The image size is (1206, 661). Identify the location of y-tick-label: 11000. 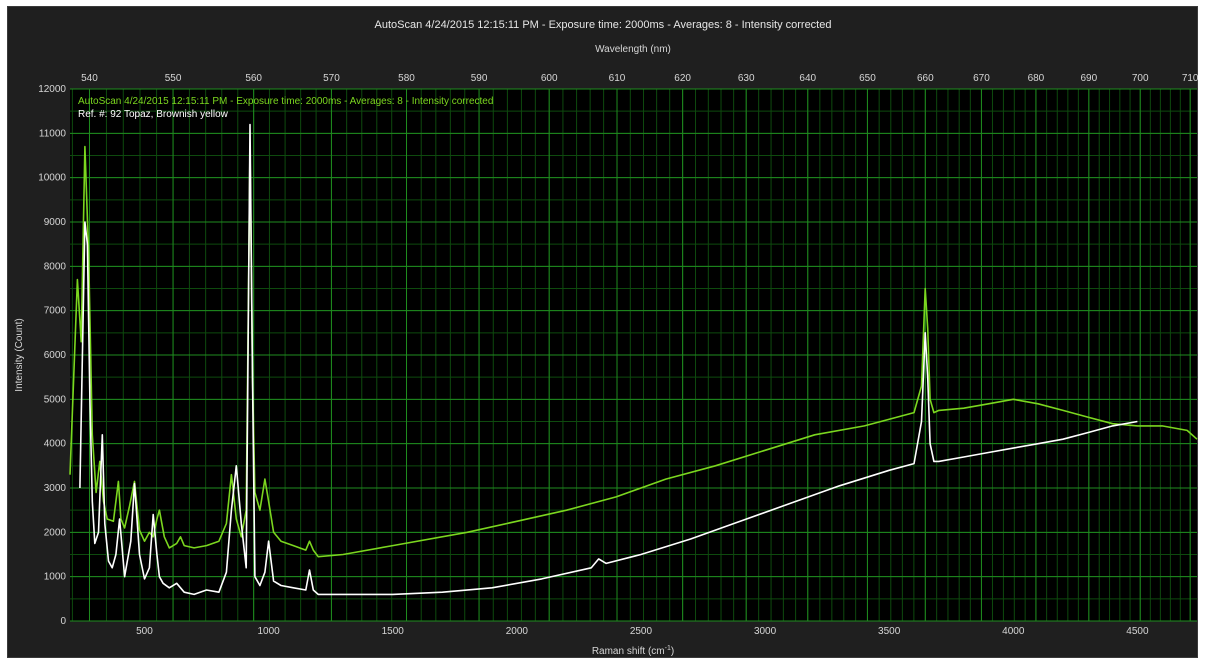
(53, 133).